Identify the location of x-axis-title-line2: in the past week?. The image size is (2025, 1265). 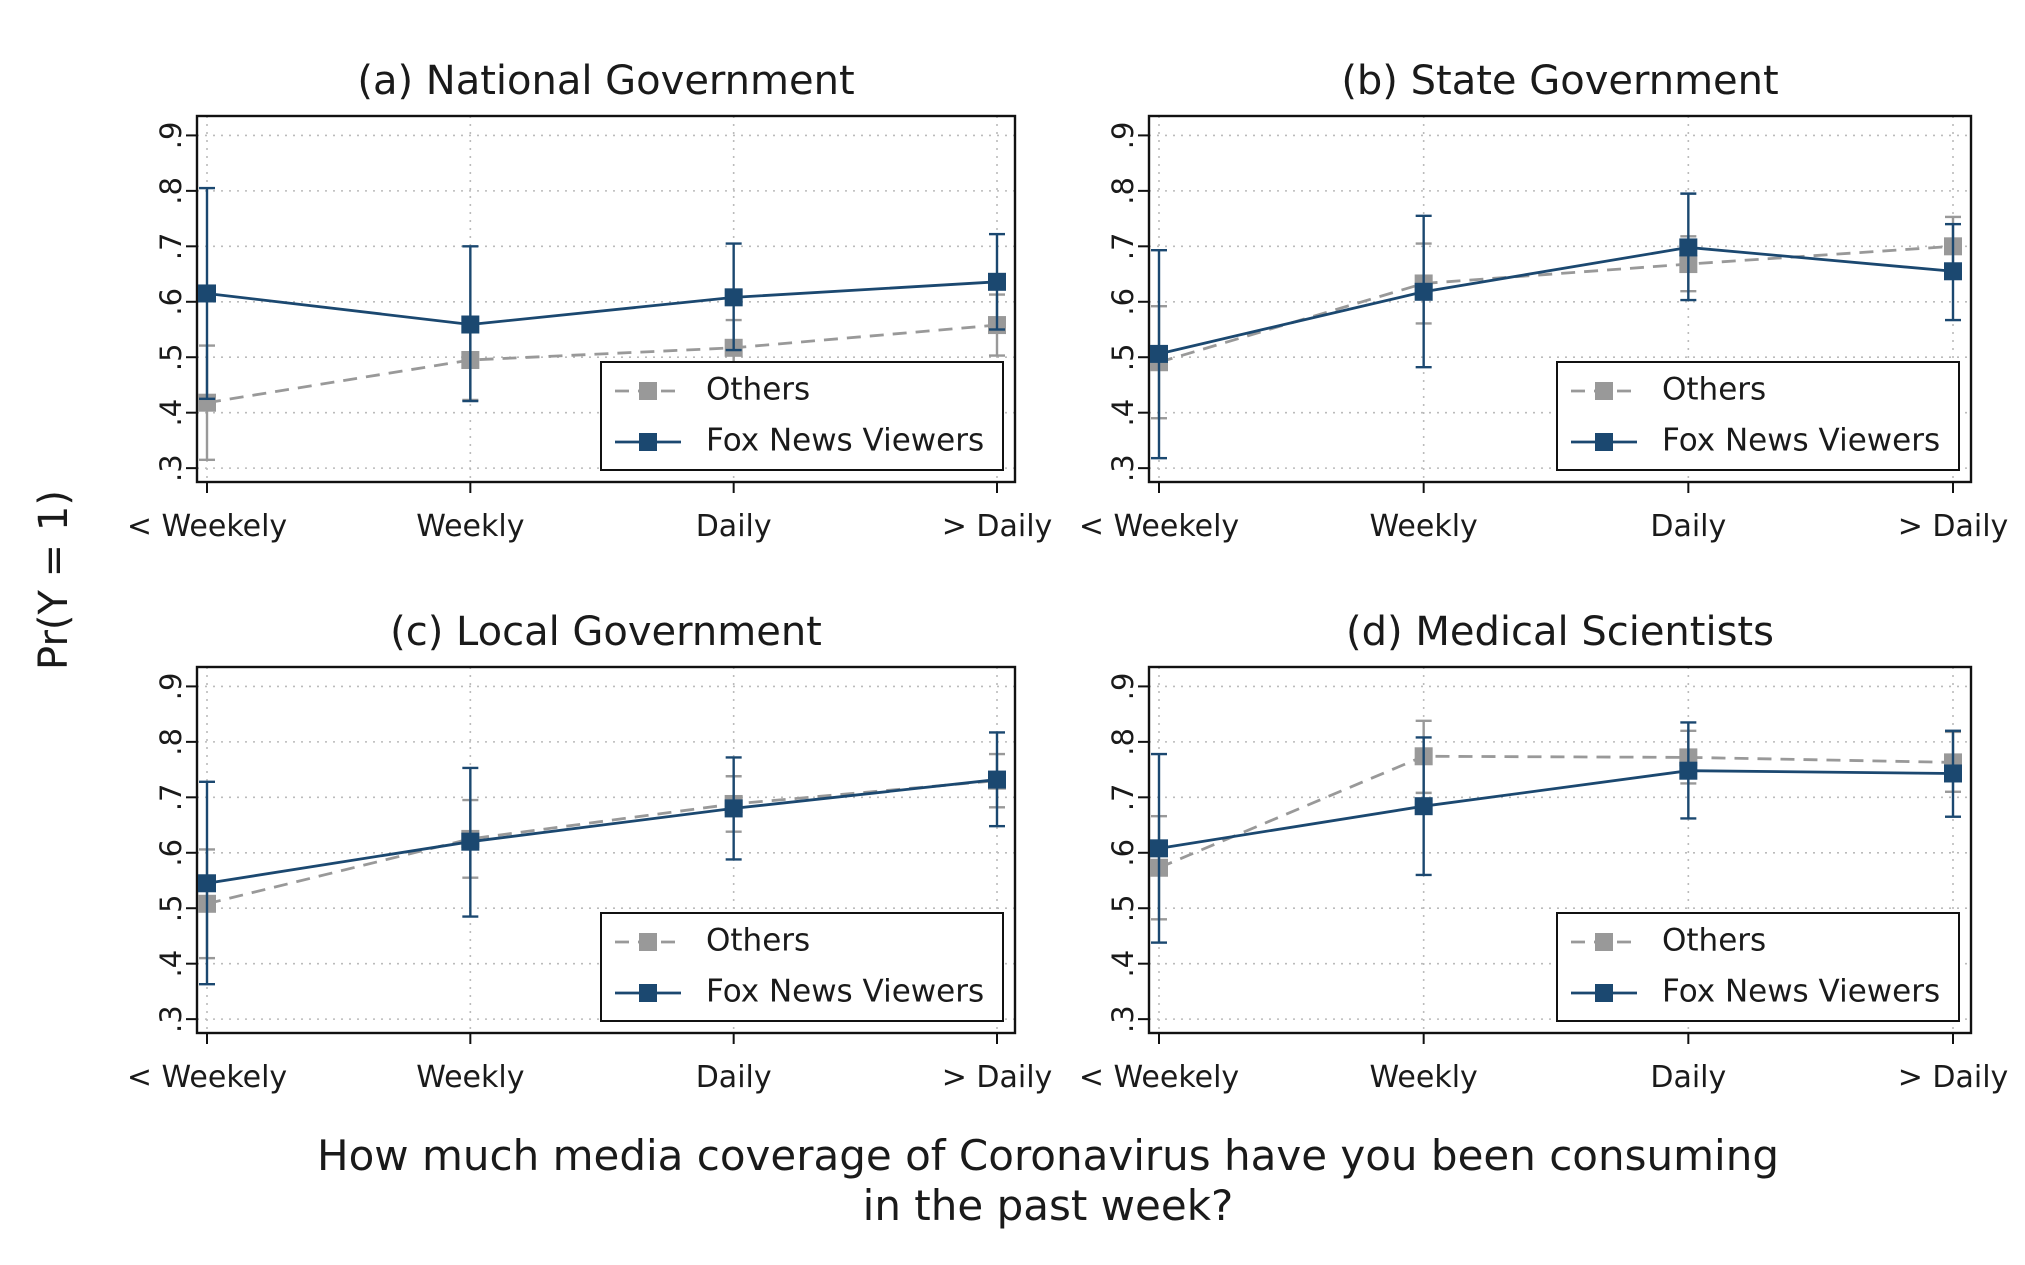
(1048, 1205).